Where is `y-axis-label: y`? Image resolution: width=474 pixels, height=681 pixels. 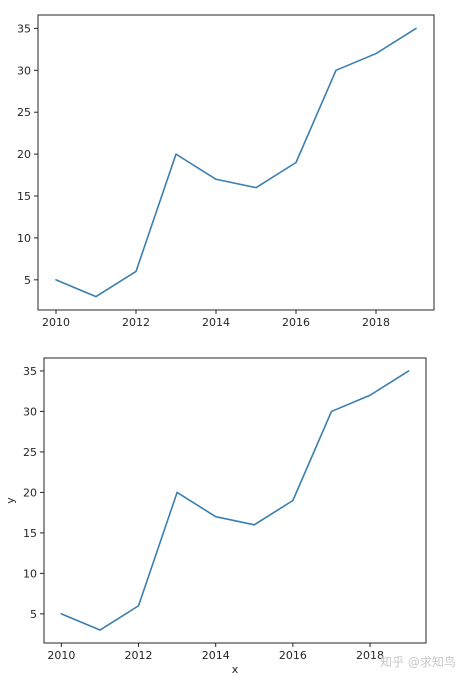 y-axis-label: y is located at coordinates (10, 500).